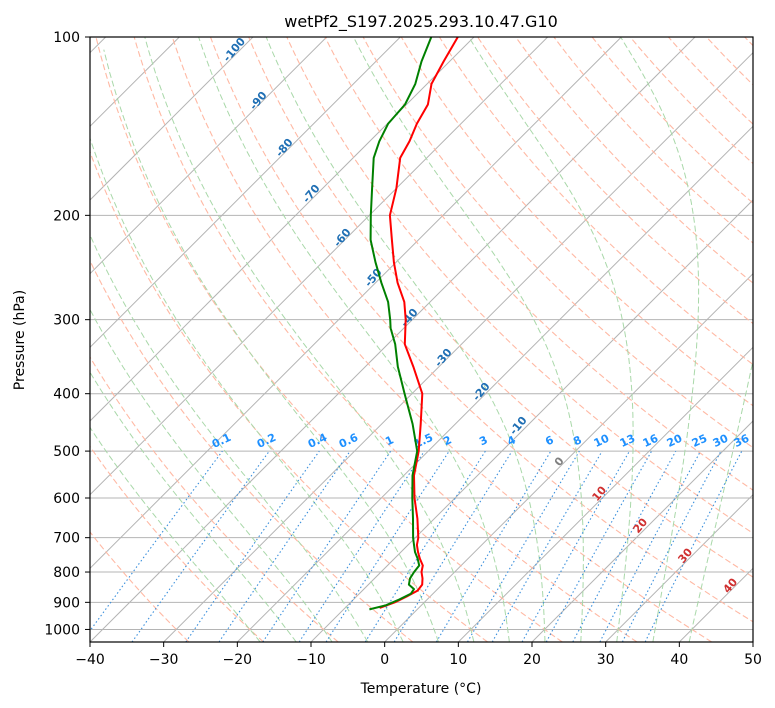 This screenshot has width=775, height=708. I want to click on mixing-ratio-label: 36, so click(742, 441).